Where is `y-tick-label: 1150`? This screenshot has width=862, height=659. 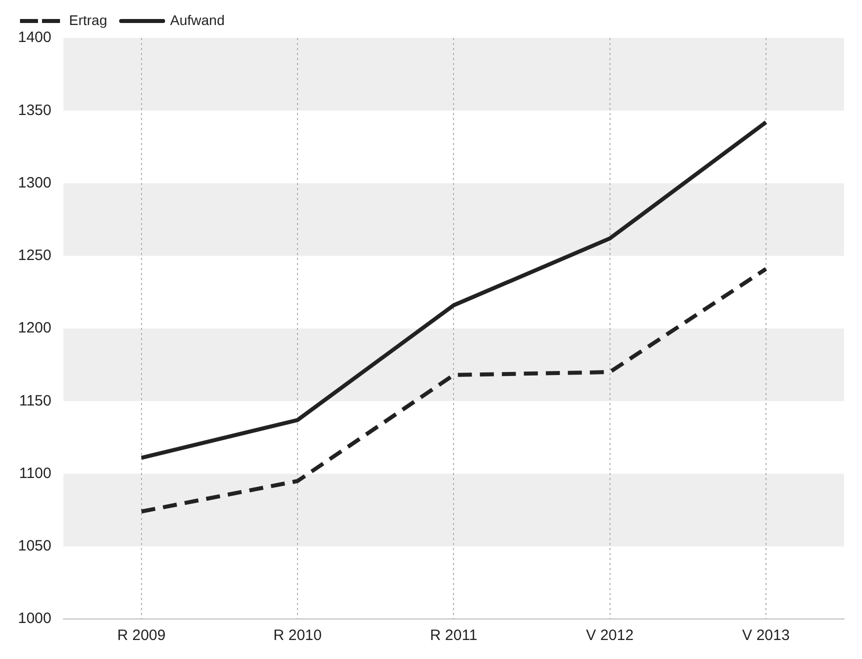
y-tick-label: 1150 is located at coordinates (35, 401).